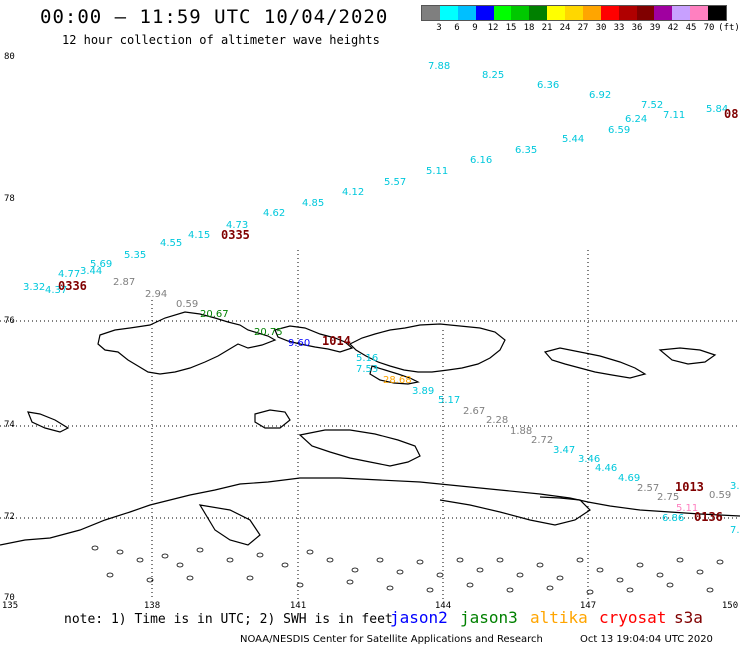  What do you see at coordinates (353, 192) in the screenshot?
I see `wave-height-label: 4.12` at bounding box center [353, 192].